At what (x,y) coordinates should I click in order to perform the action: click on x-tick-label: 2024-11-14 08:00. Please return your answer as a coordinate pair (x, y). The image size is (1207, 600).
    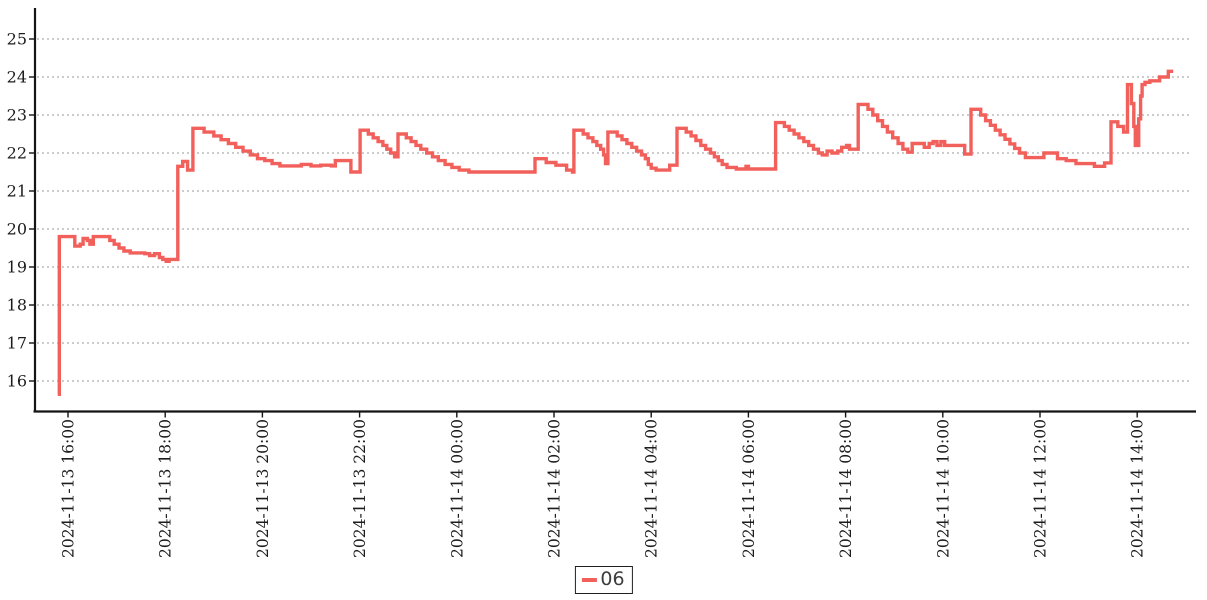
    Looking at the image, I should click on (846, 488).